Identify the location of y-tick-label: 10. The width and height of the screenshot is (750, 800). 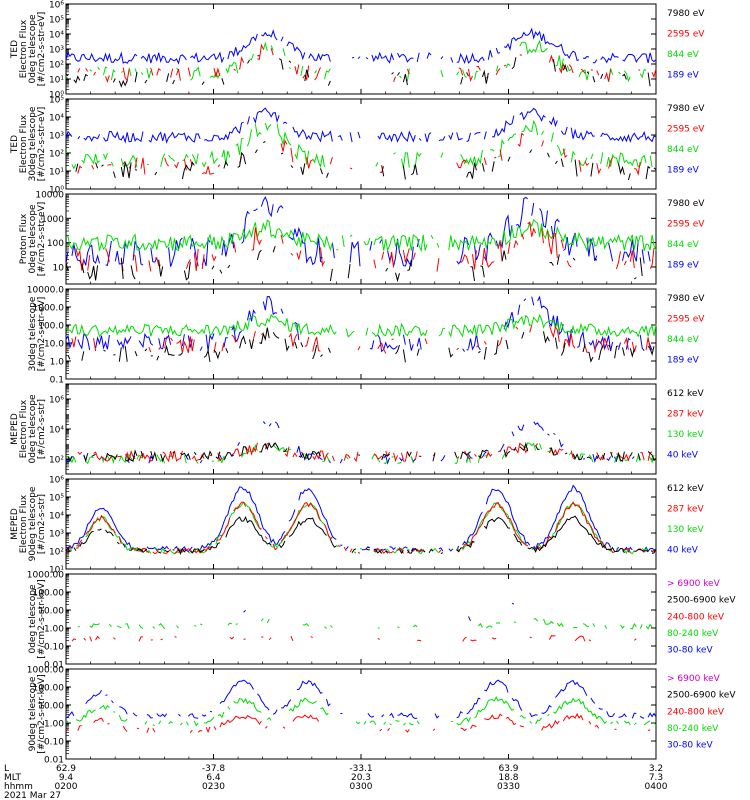
(59, 268).